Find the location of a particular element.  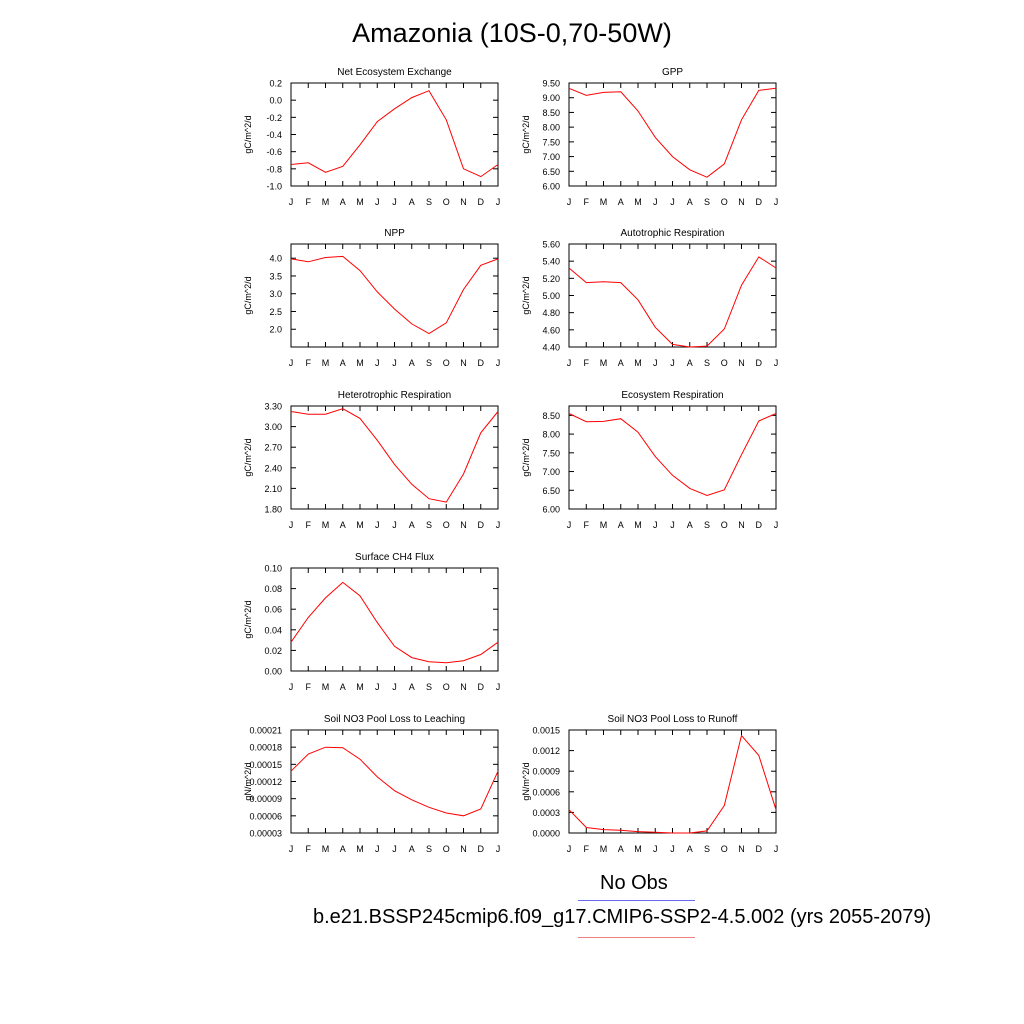

net-ecosystem-exchange-y-tick-label: -0.6 is located at coordinates (274, 152).